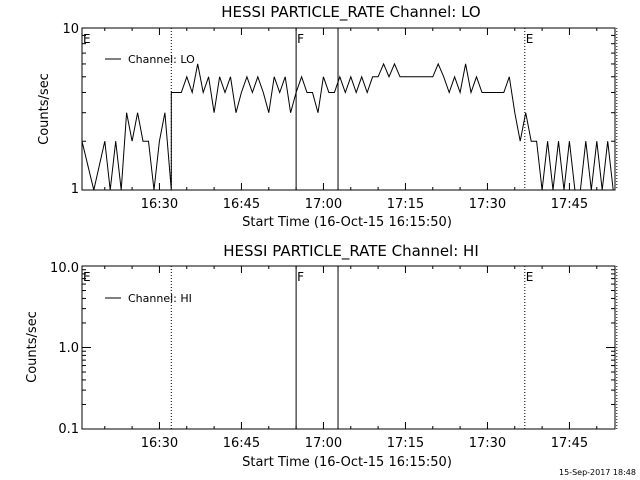 The height and width of the screenshot is (480, 640). I want to click on y-tick-label-1: 1, so click(75, 189).